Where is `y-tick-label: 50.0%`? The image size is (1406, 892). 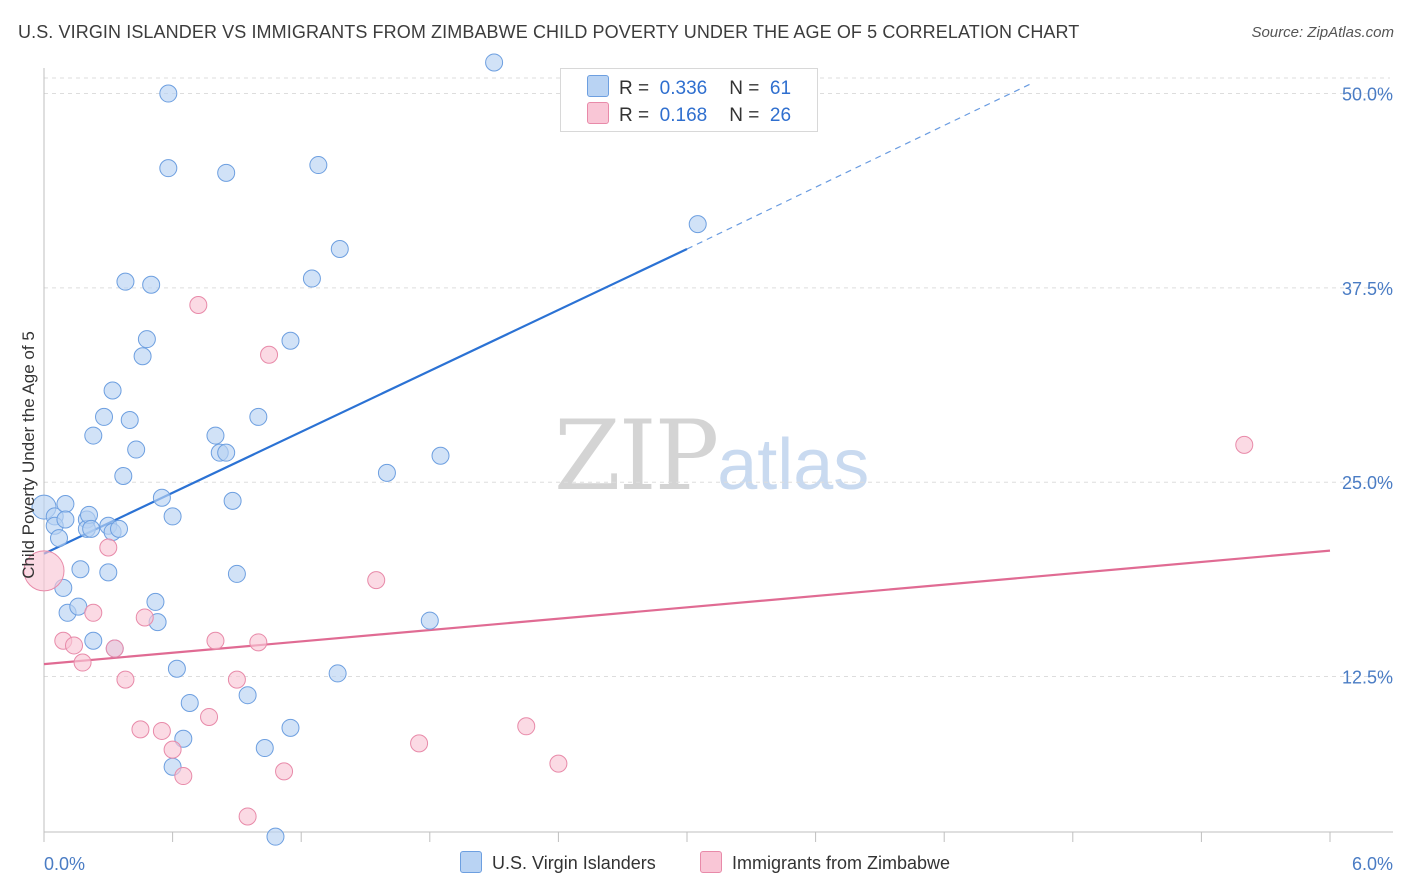
y-tick-label: 50.0% is located at coordinates (1367, 95).